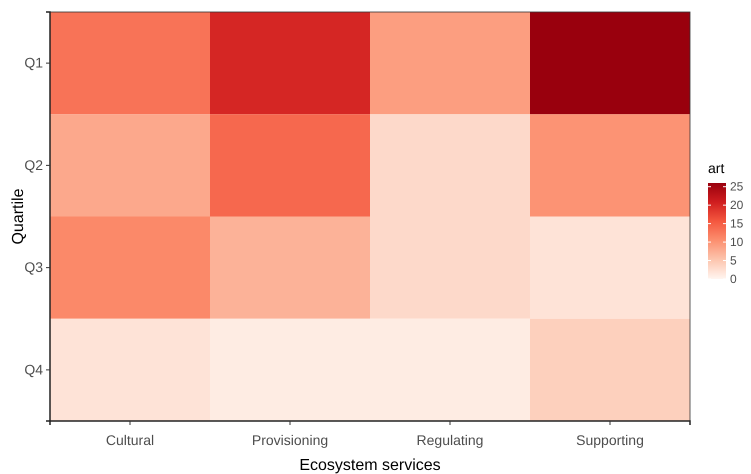 The width and height of the screenshot is (751, 474). Describe the element at coordinates (610, 440) in the screenshot. I see `x-tick-label: Supporting` at that location.